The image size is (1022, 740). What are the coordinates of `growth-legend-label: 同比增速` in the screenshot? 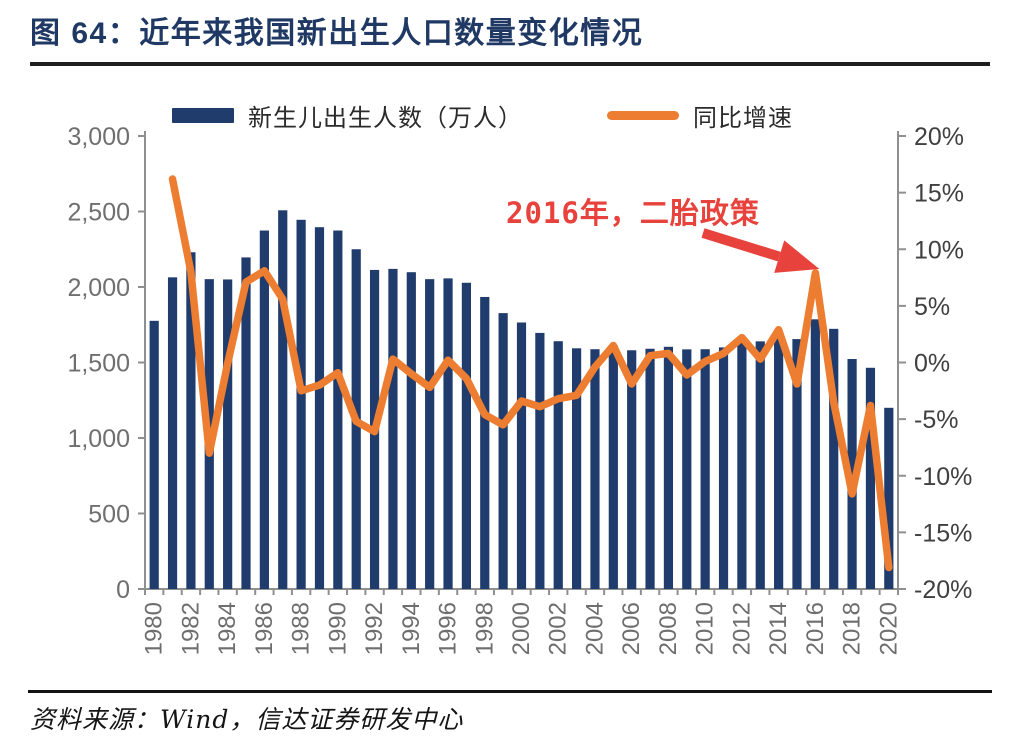 It's located at (743, 118).